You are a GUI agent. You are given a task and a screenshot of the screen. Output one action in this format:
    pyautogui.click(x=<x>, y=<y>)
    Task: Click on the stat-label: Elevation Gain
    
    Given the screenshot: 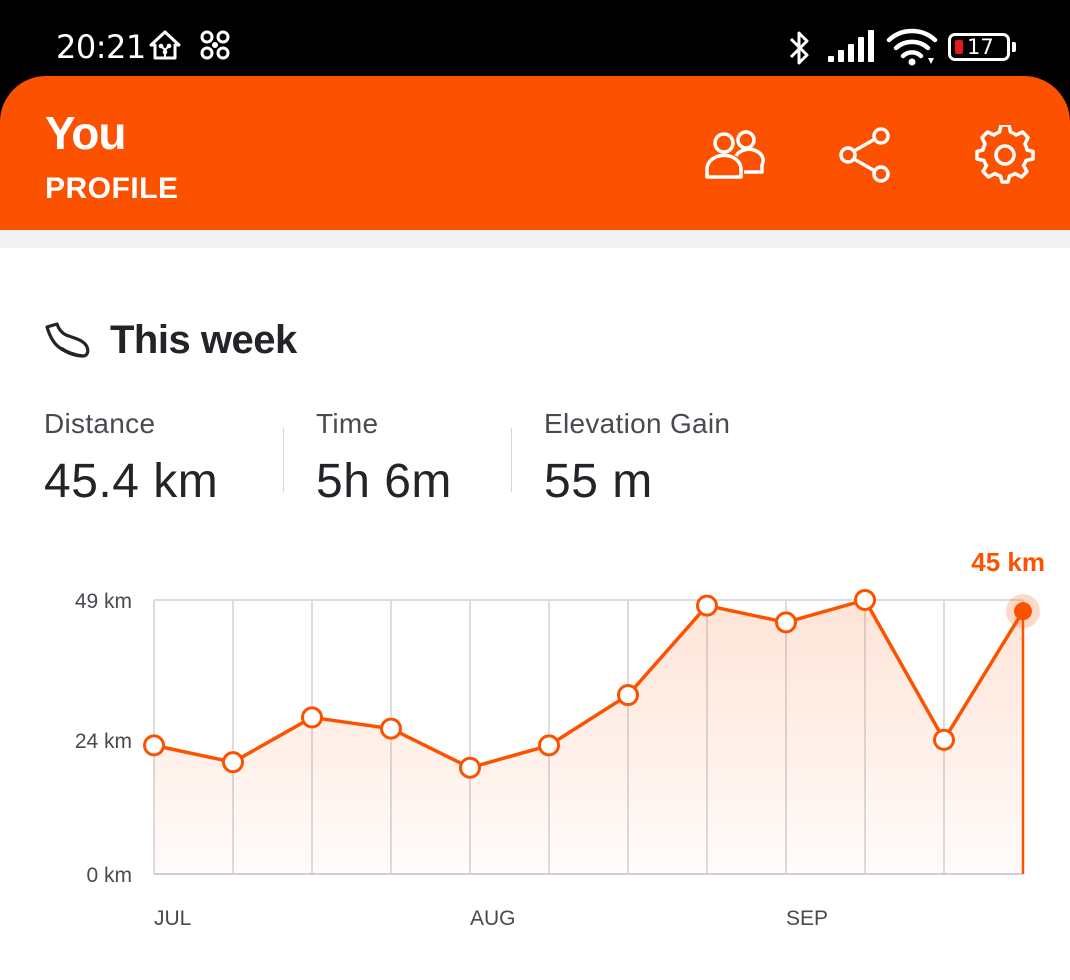 What is the action you would take?
    pyautogui.click(x=637, y=423)
    